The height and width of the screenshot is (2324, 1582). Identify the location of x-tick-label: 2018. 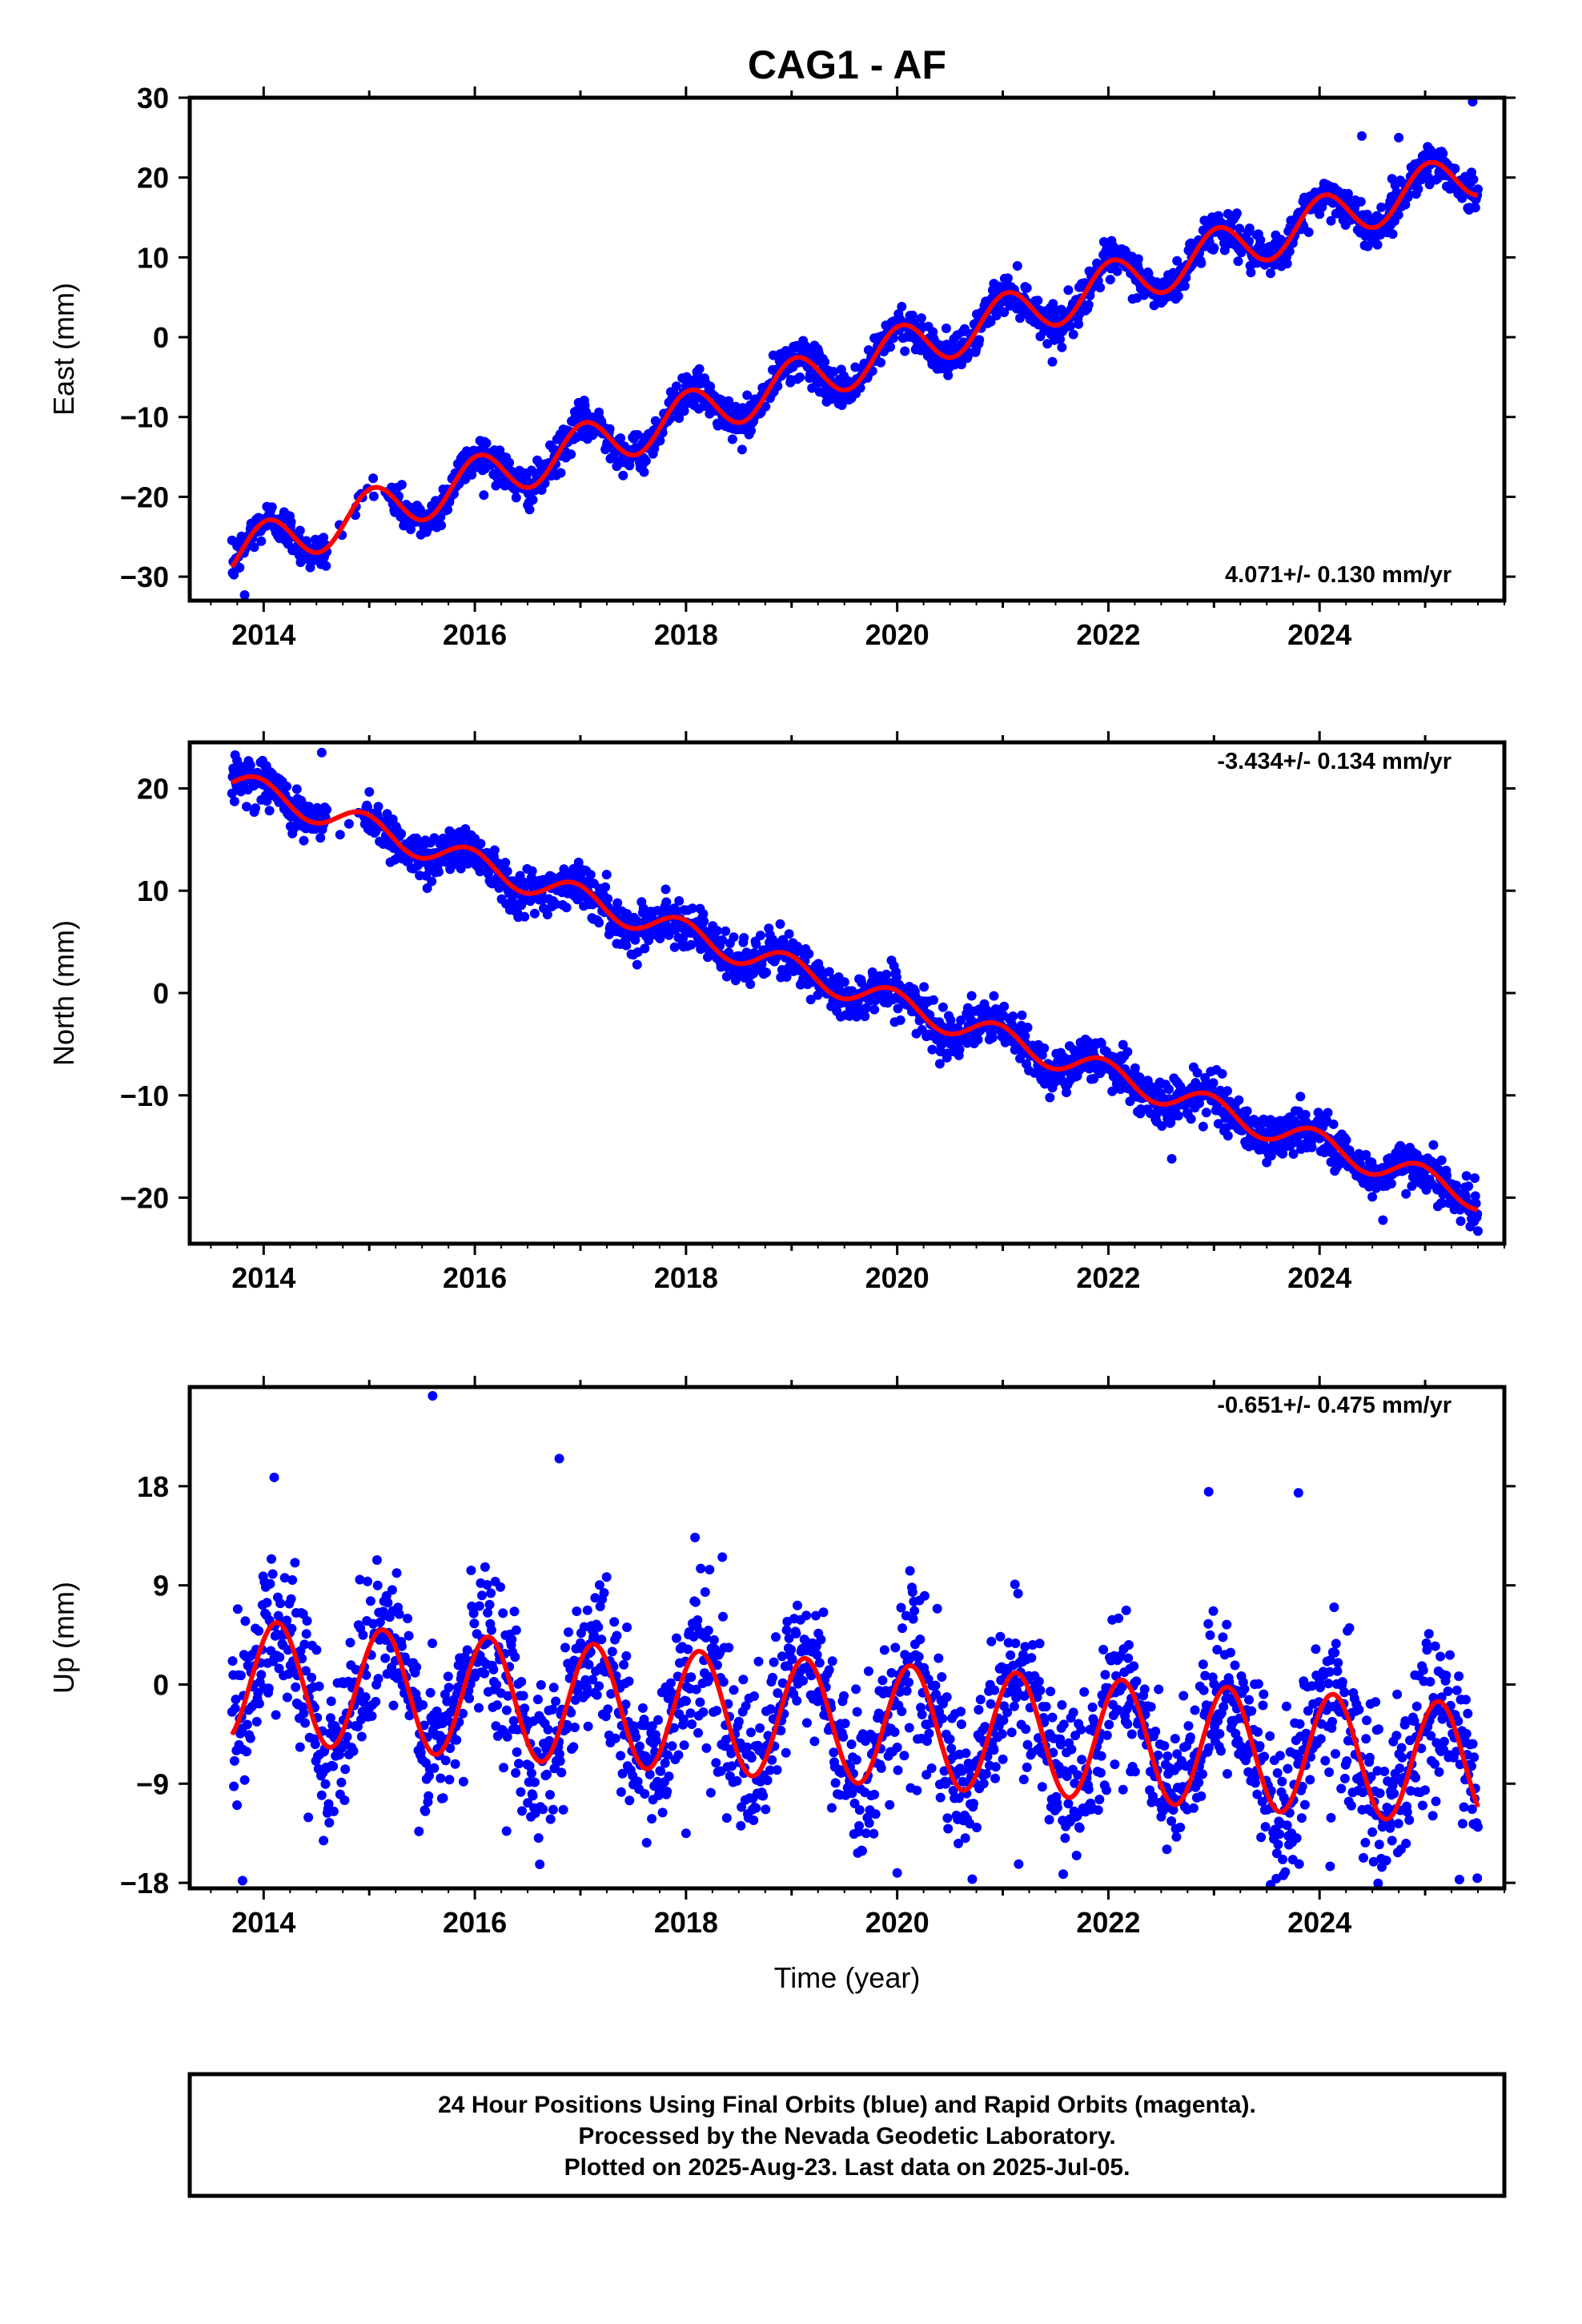
(686, 1277).